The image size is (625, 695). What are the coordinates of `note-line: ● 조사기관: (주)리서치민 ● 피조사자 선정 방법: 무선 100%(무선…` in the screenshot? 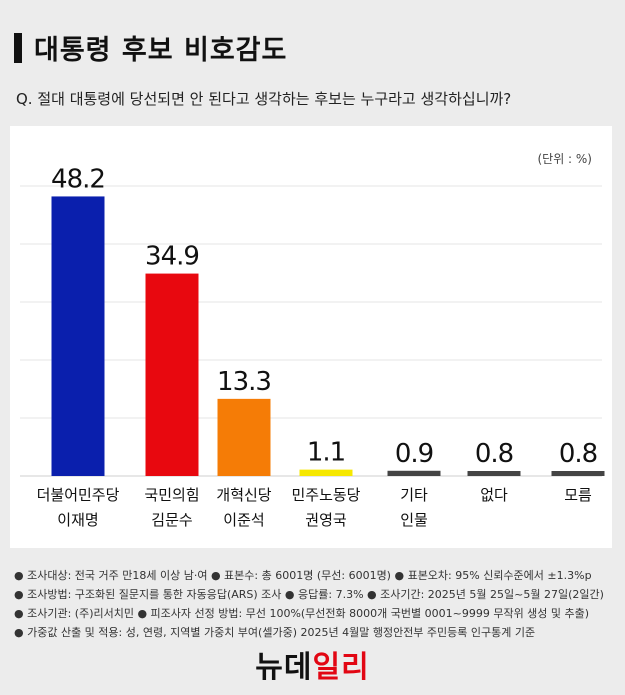 It's located at (302, 613).